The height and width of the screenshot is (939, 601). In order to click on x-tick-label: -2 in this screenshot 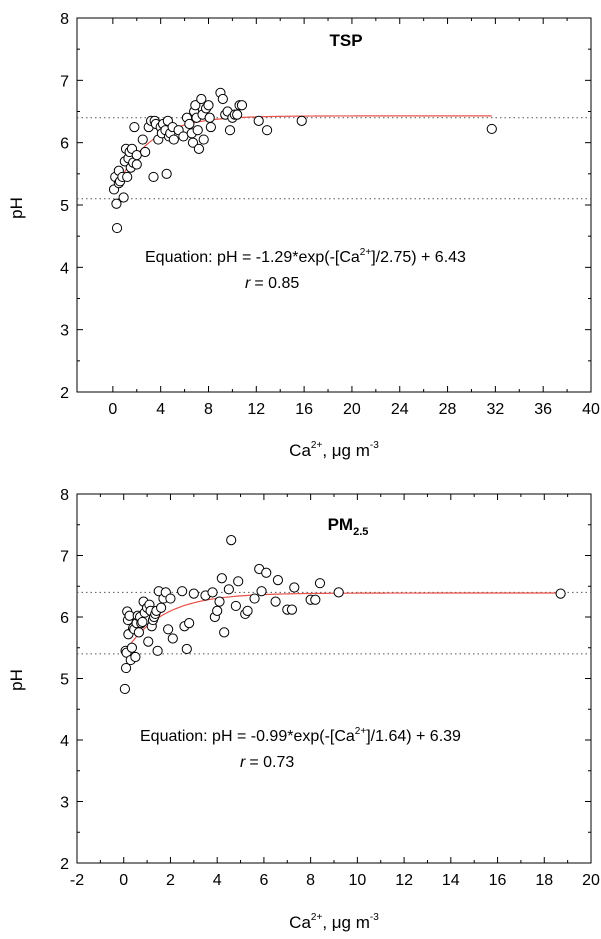, I will do `click(77, 880)`.